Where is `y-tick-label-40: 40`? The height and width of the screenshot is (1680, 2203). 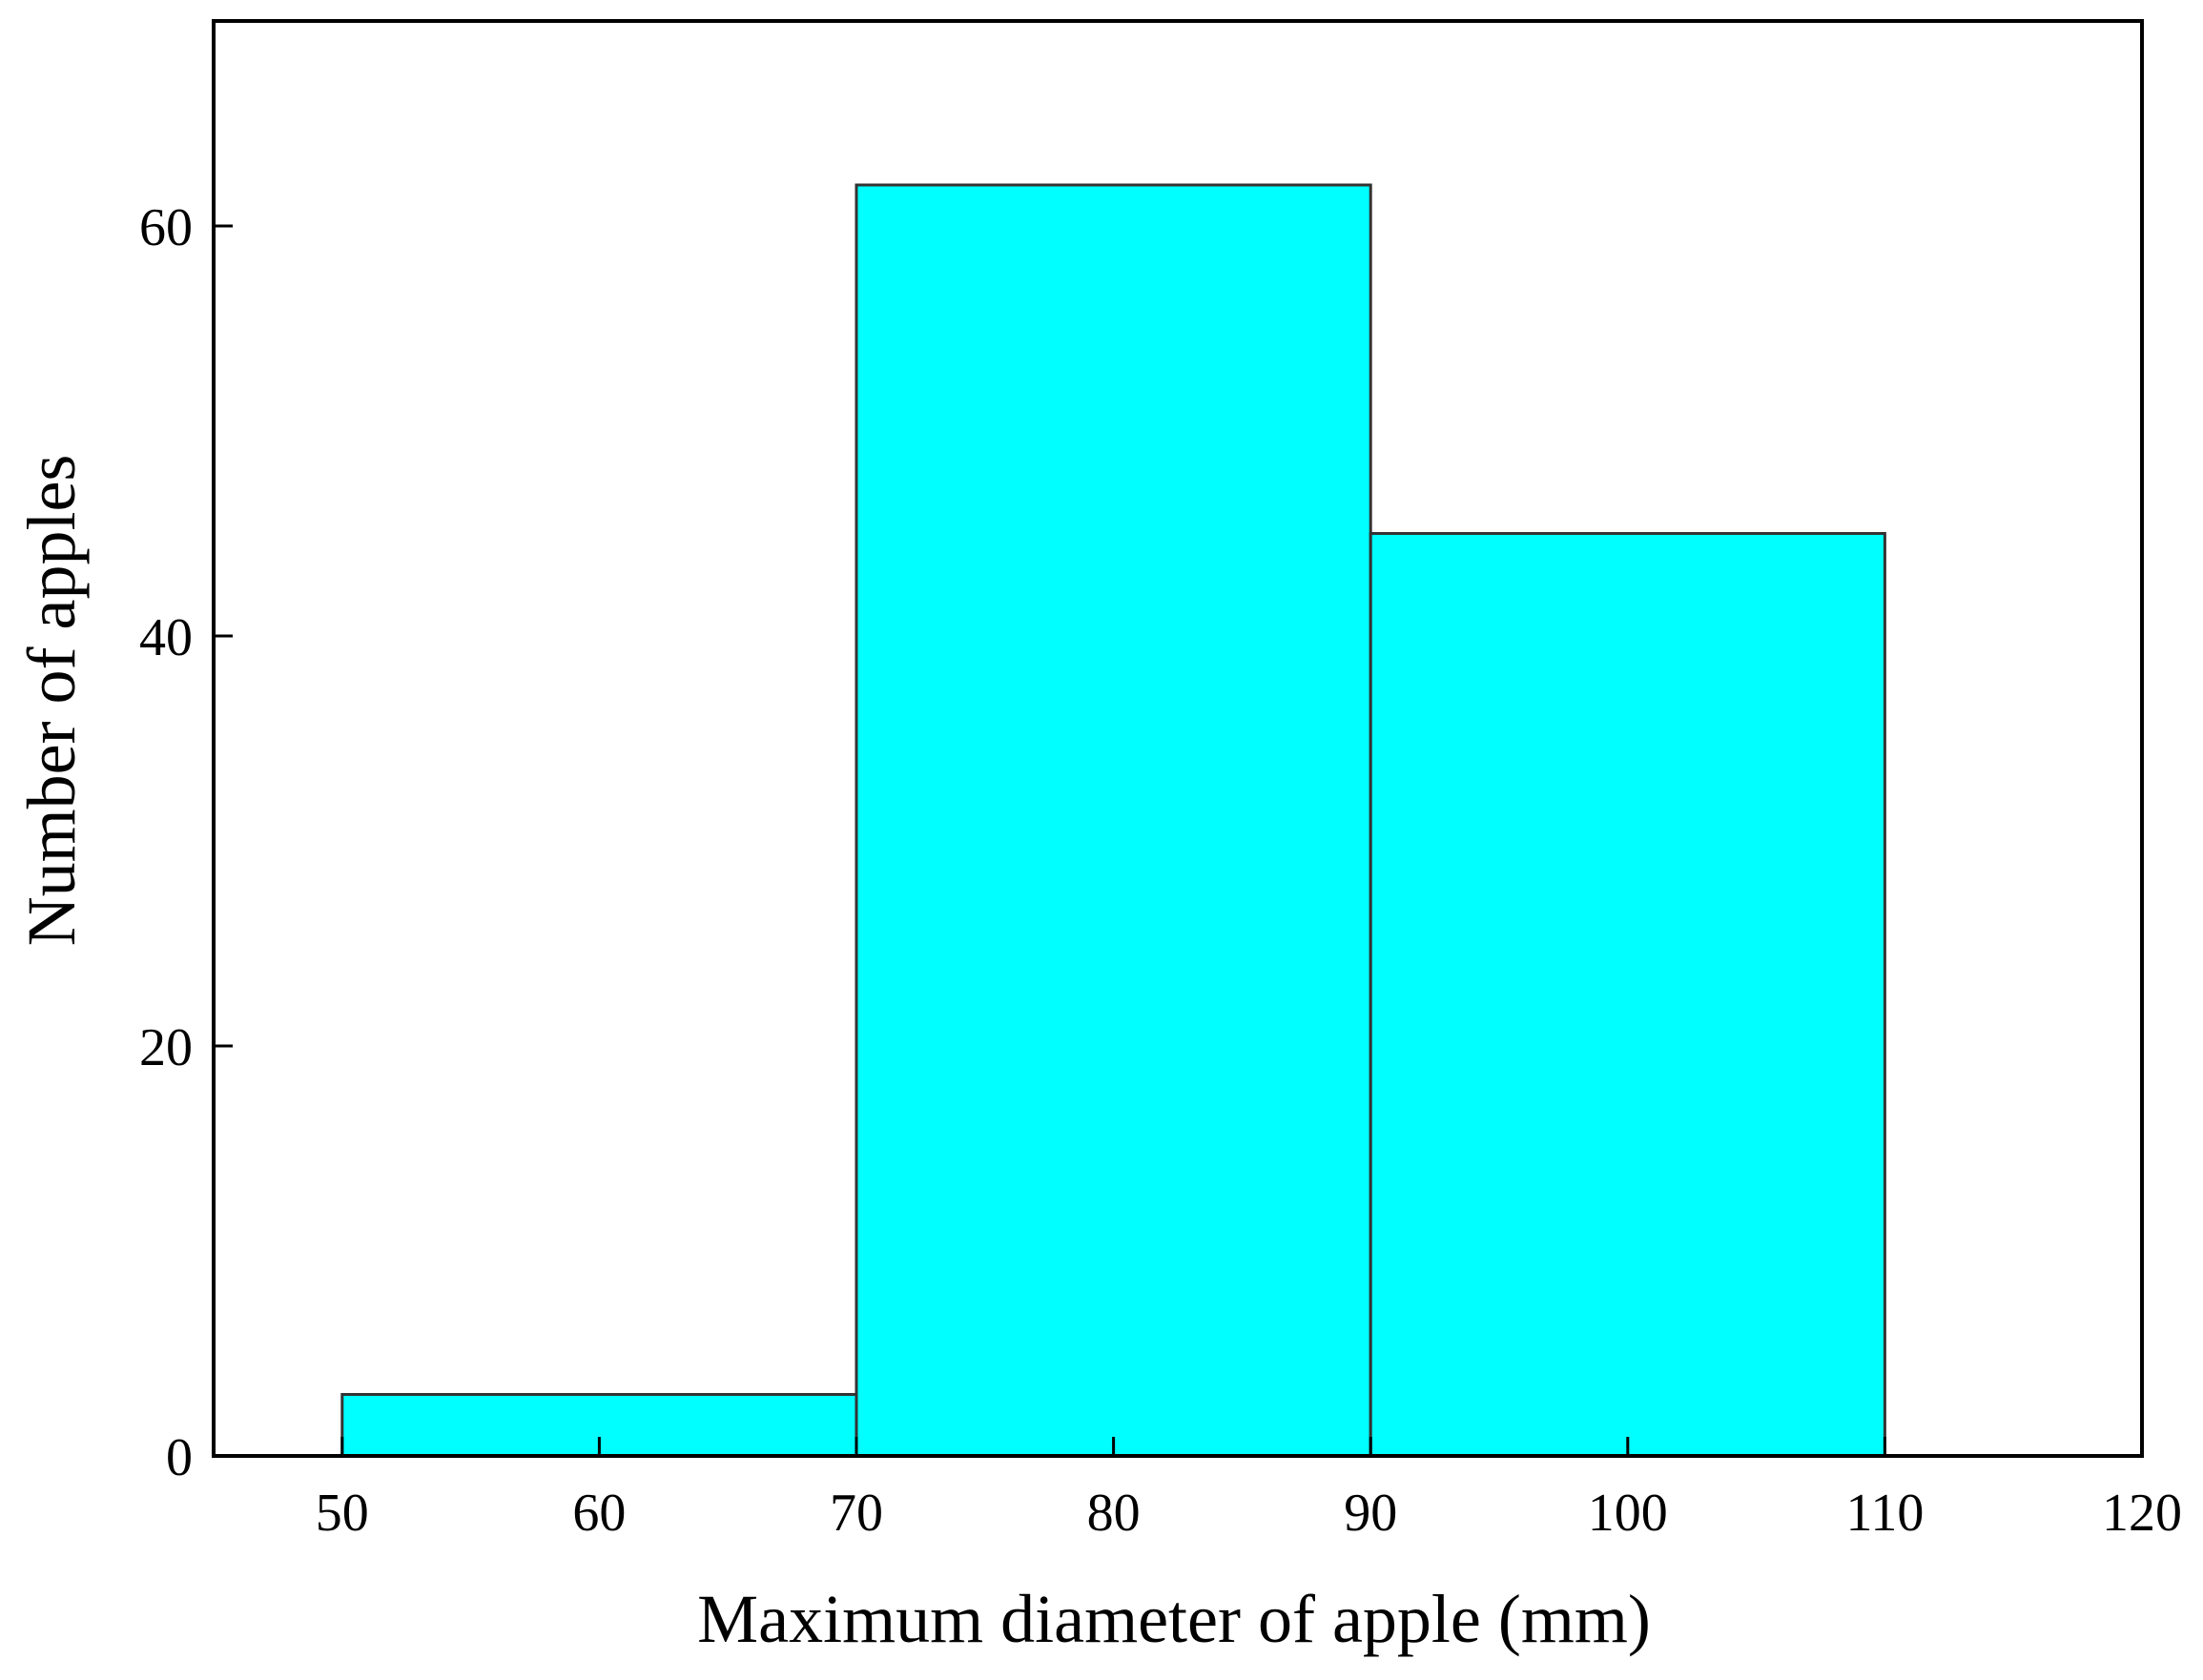 y-tick-label-40: 40 is located at coordinates (166, 637).